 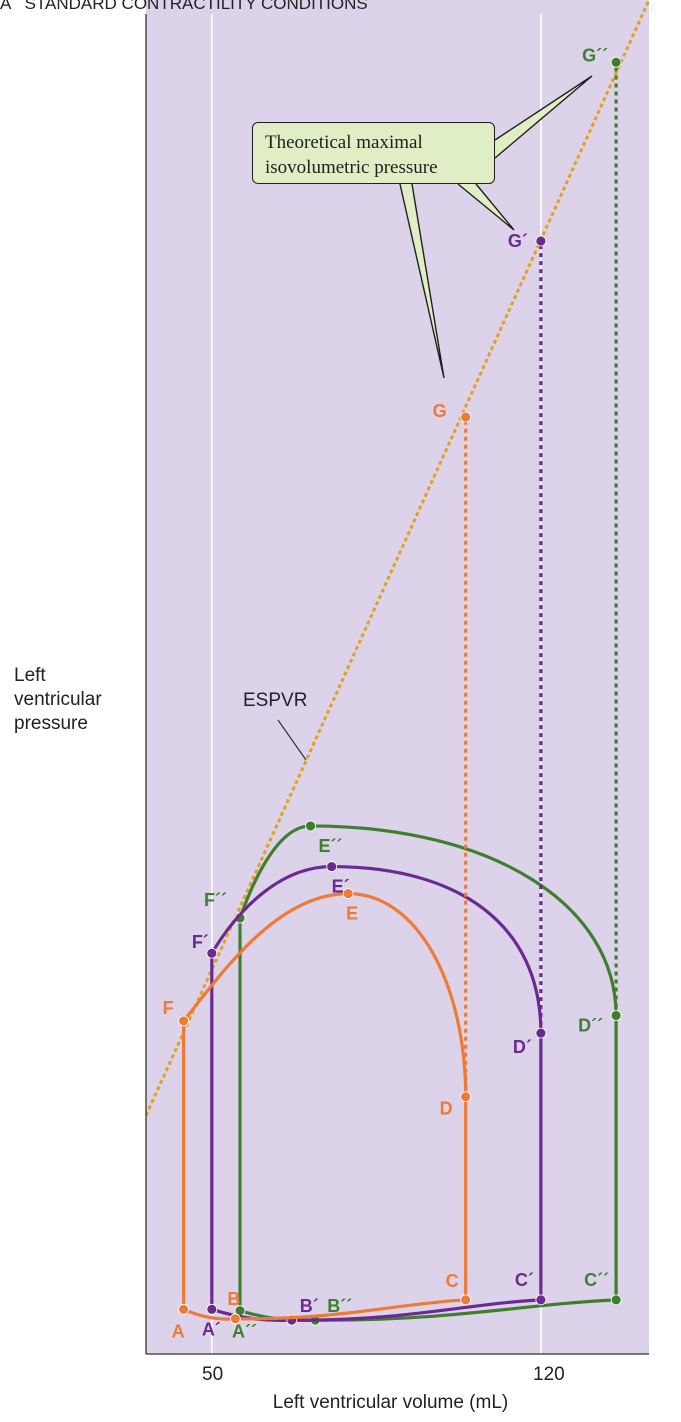 What do you see at coordinates (215, 900) in the screenshot?
I see `point-label-green-F: F´´` at bounding box center [215, 900].